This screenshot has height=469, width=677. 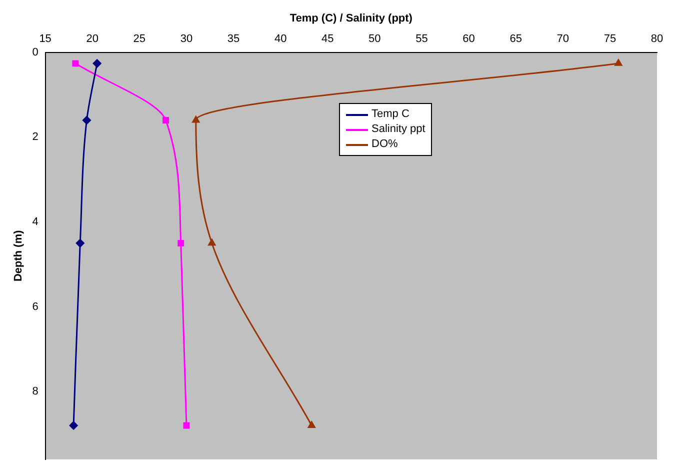 I want to click on x-tick-label: 40, so click(x=280, y=38).